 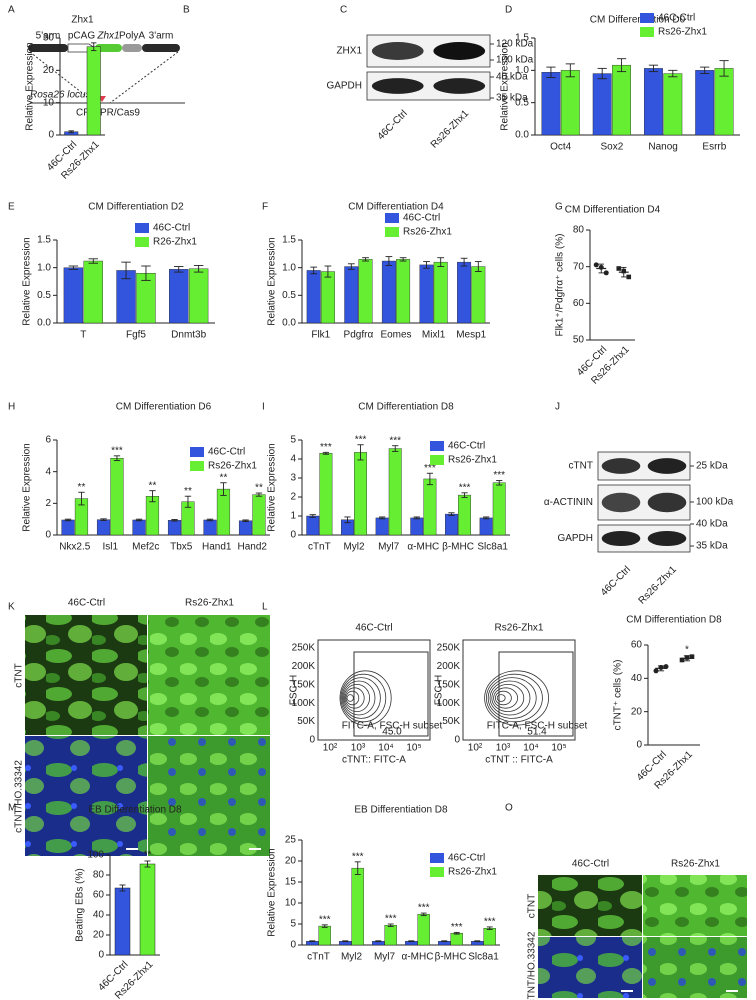 What do you see at coordinates (581, 466) in the screenshot?
I see `band-label: cTNT` at bounding box center [581, 466].